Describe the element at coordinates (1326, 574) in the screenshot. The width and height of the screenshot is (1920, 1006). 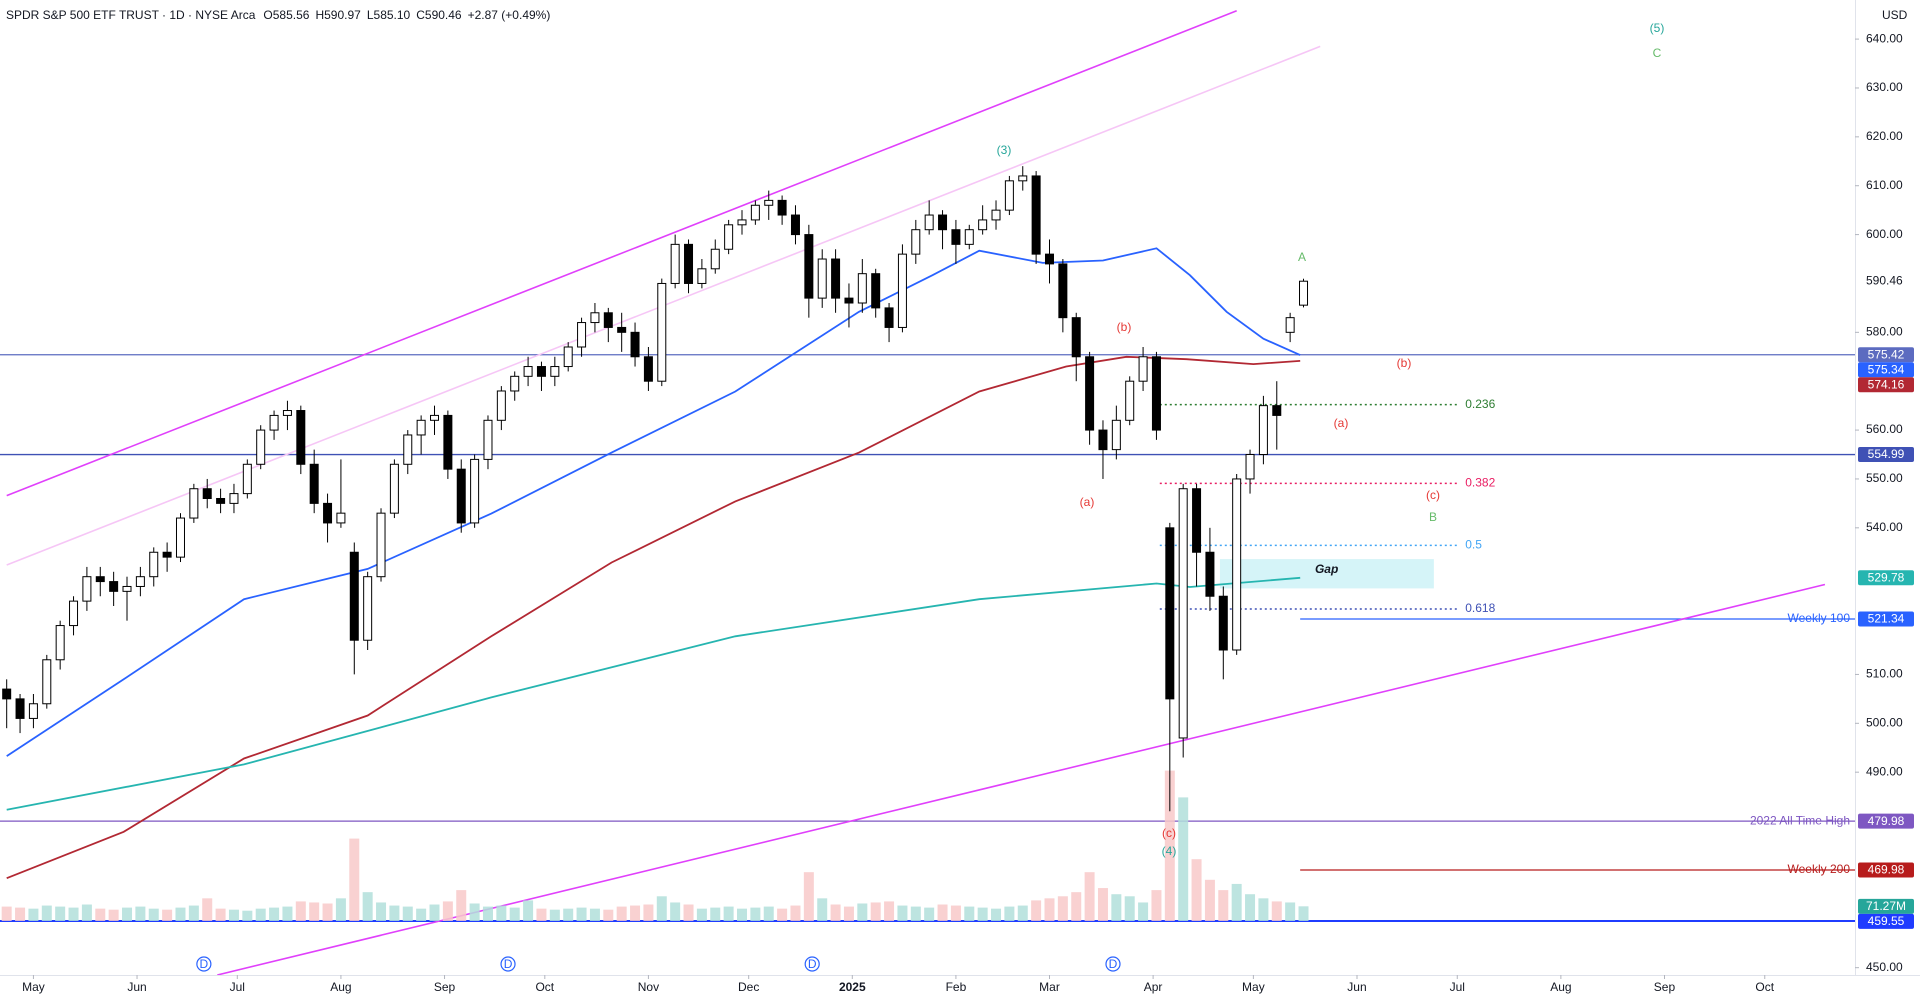
I see `gap-zone` at that location.